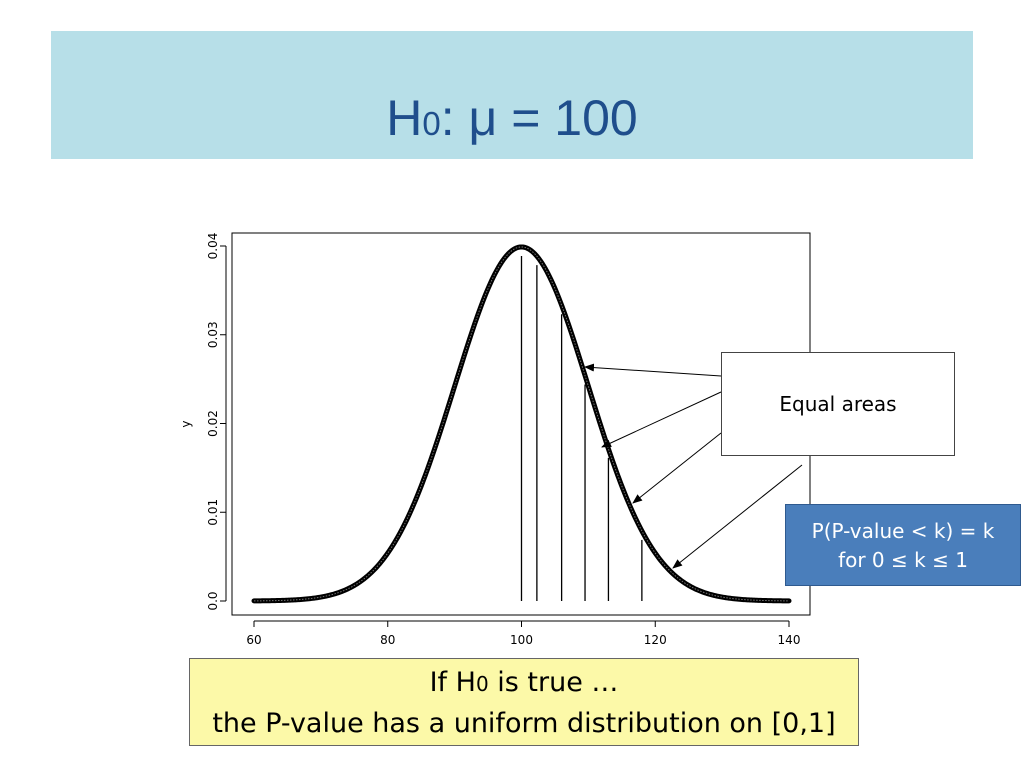  What do you see at coordinates (482, 684) in the screenshot?
I see `note-subscript: 0` at bounding box center [482, 684].